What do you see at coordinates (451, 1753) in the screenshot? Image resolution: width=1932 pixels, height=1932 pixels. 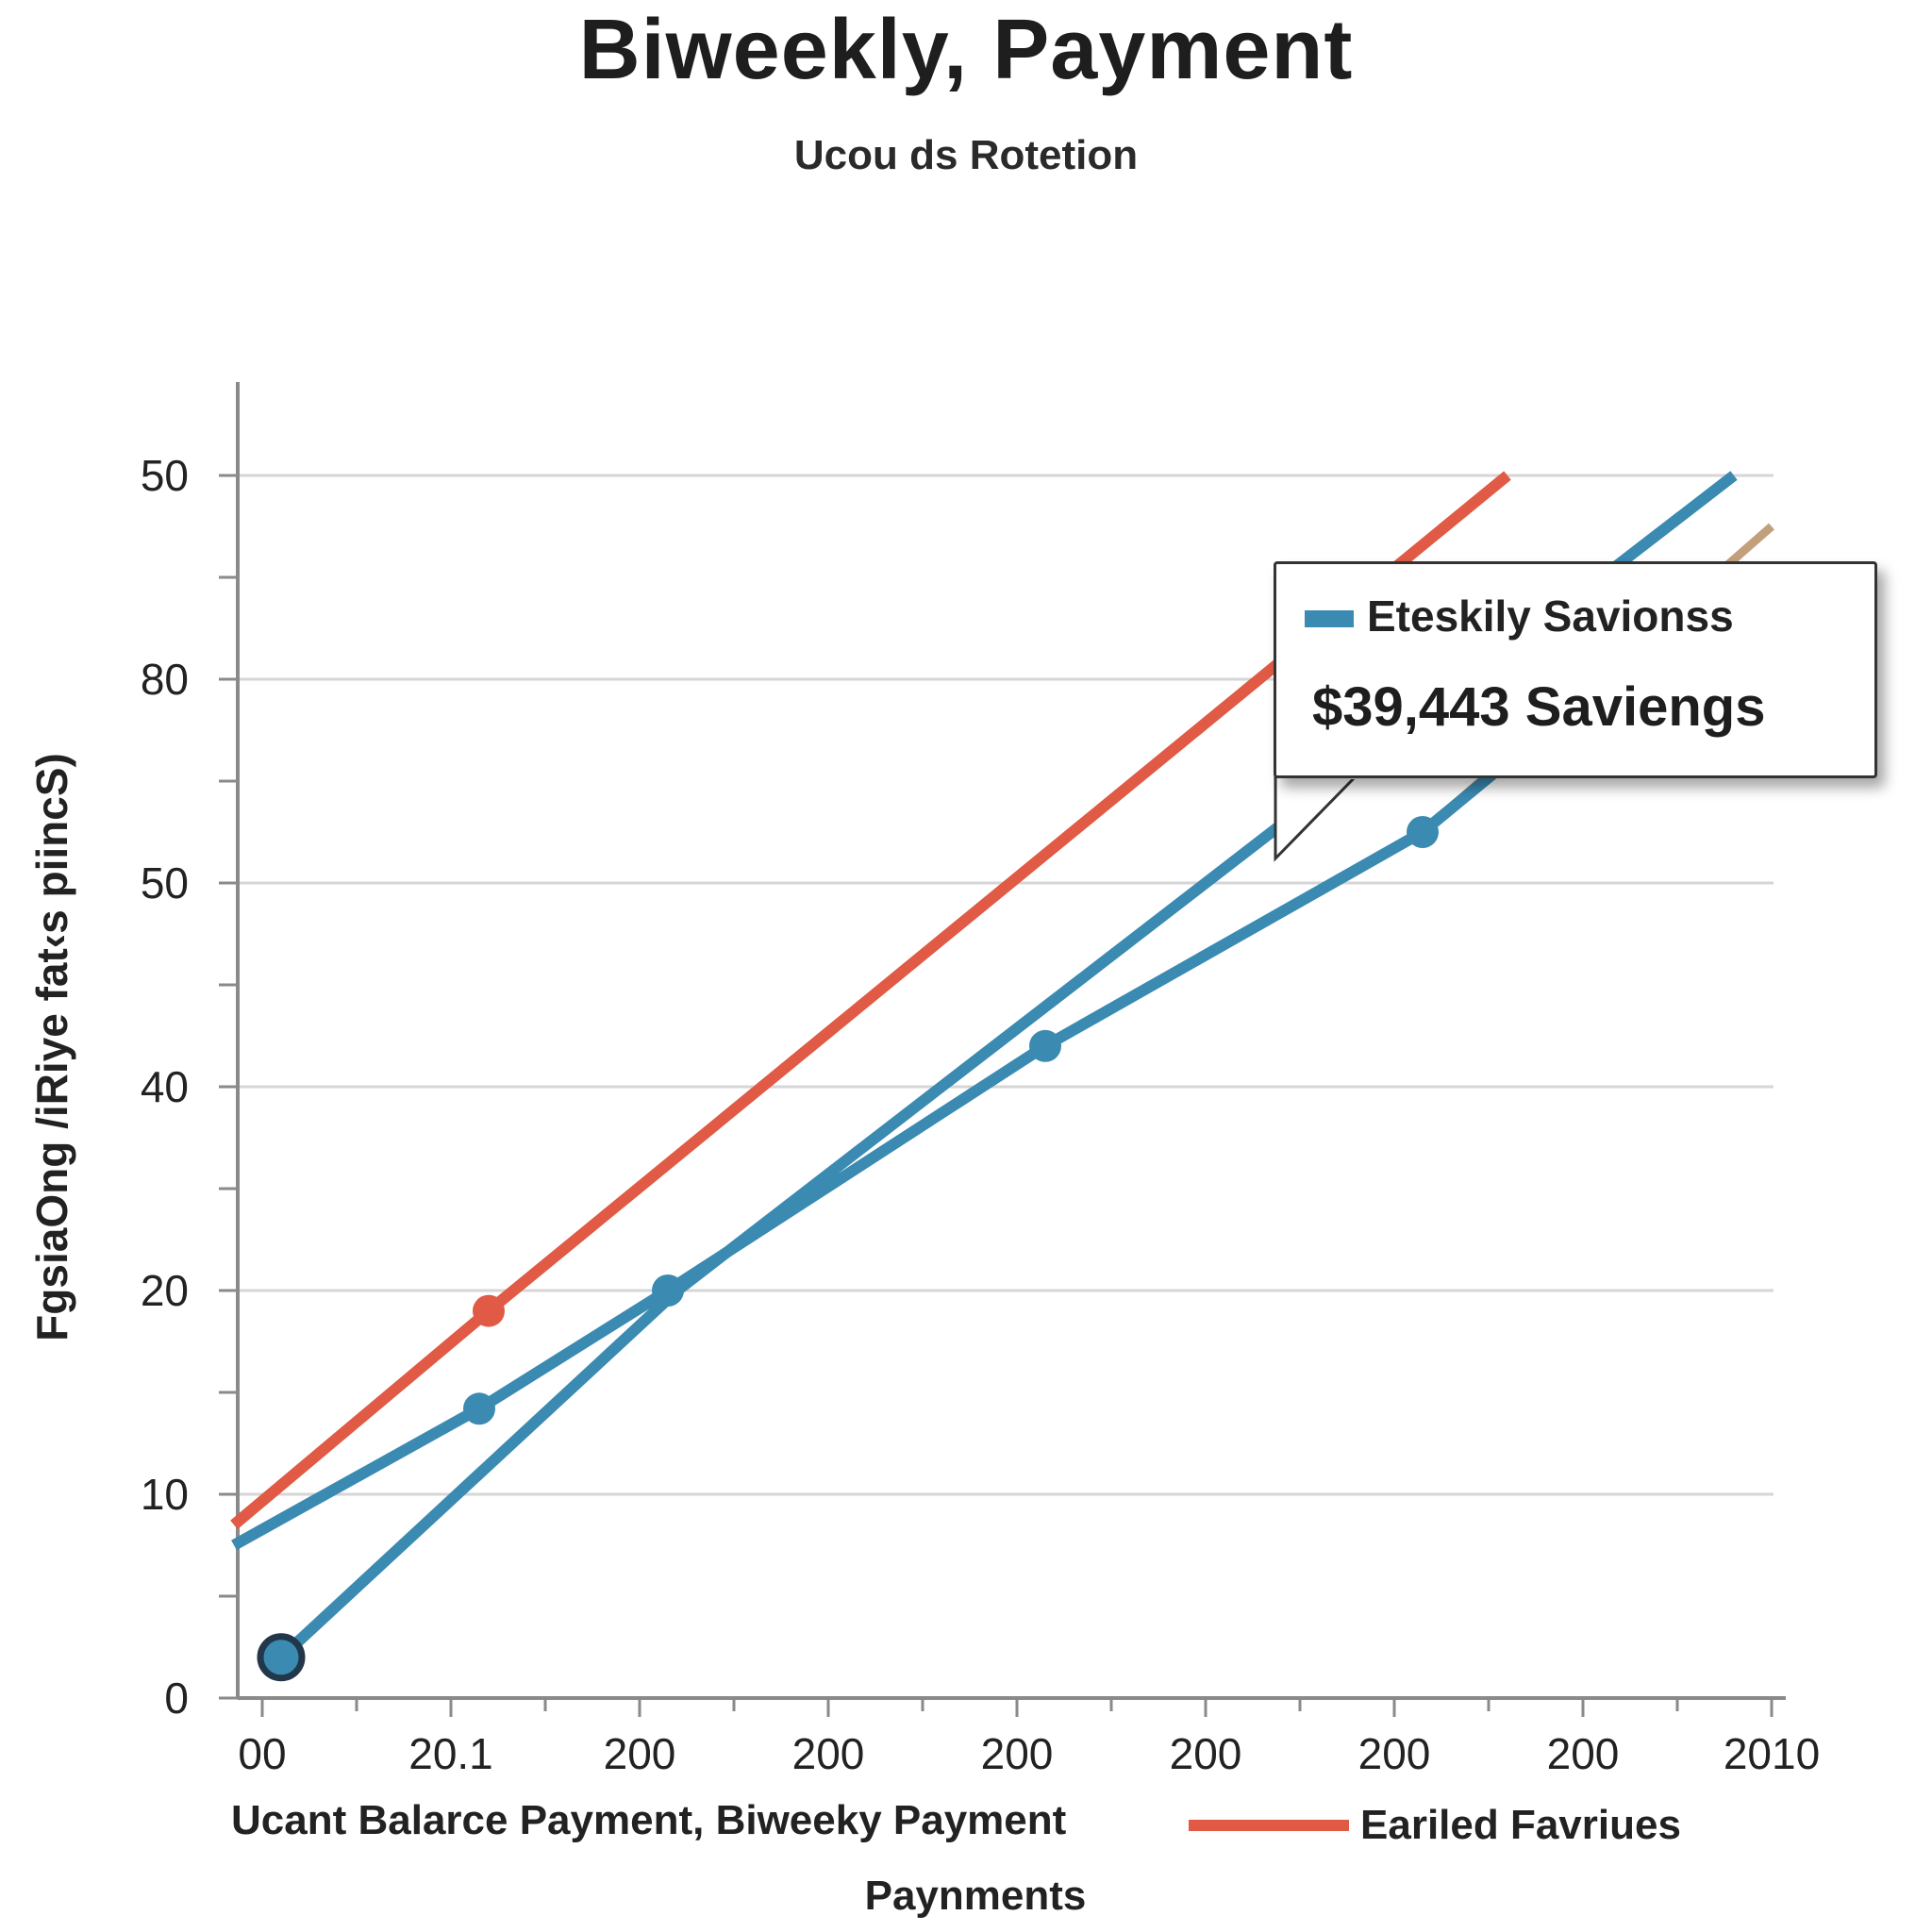 I see `x-tick-label: 20.1` at bounding box center [451, 1753].